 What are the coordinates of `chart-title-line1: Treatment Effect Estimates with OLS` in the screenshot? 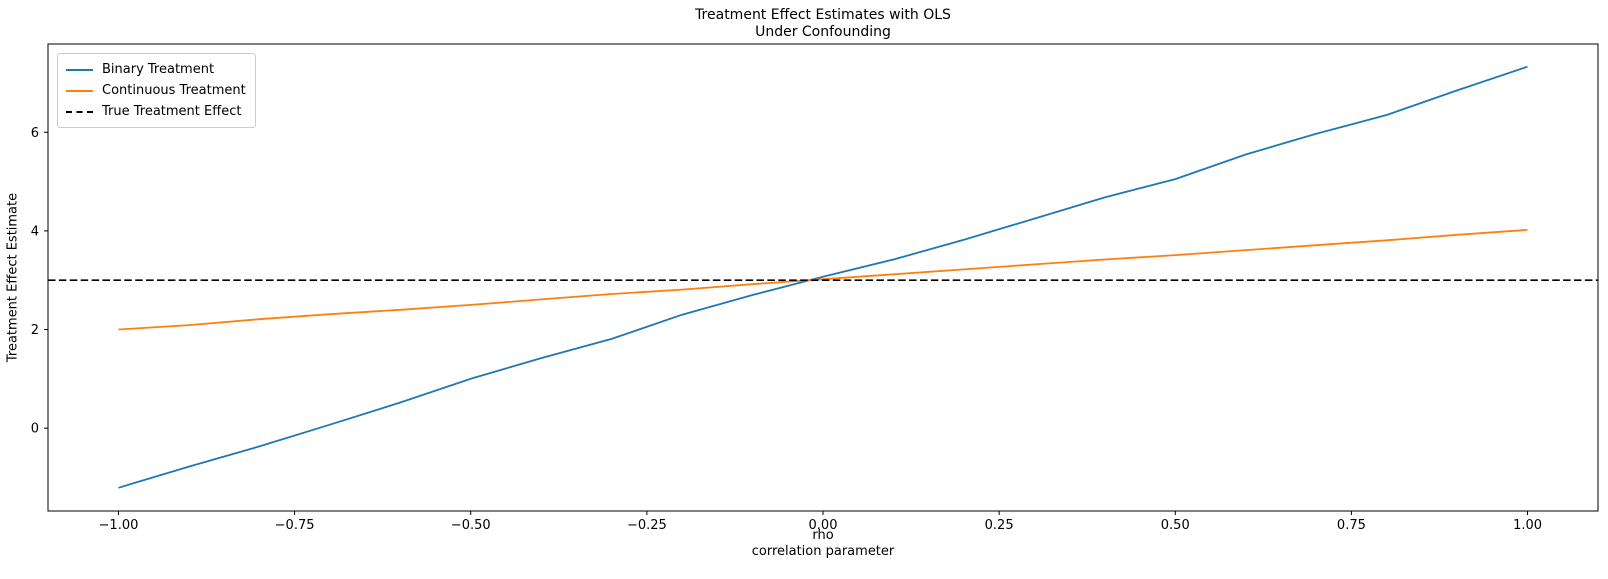 It's located at (823, 15).